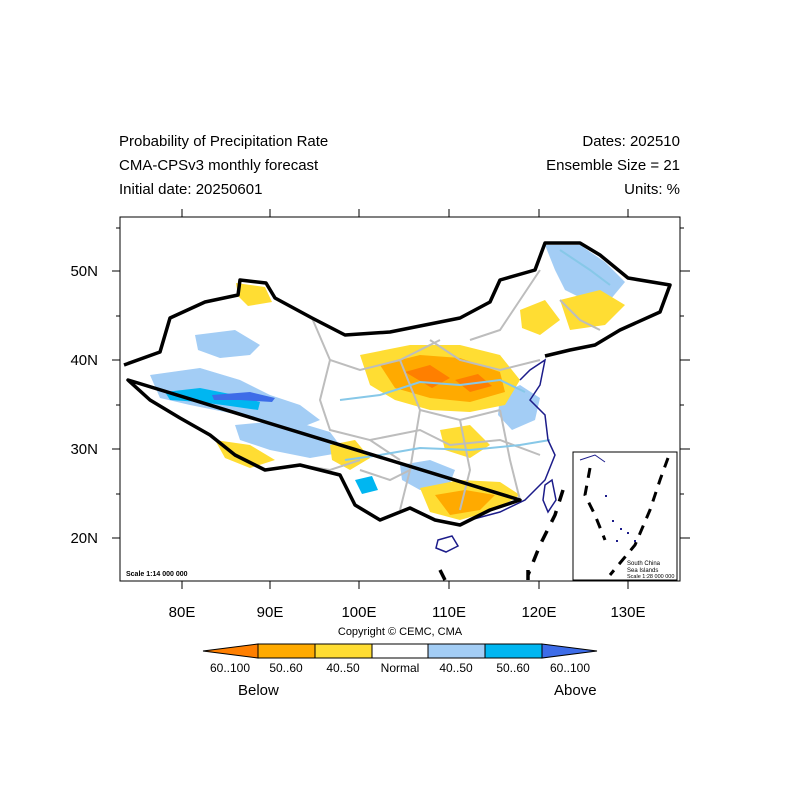 The image size is (800, 800). What do you see at coordinates (400, 632) in the screenshot?
I see `copyright-notice: Copyright © CEMC, CMA` at bounding box center [400, 632].